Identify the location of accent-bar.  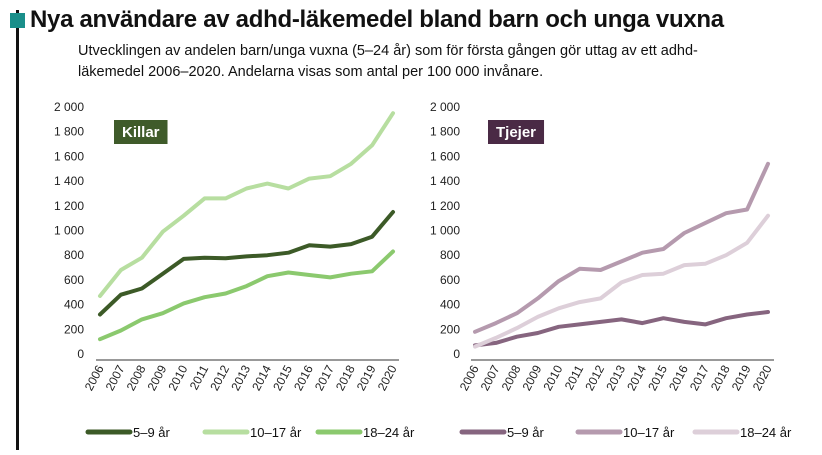
(17, 230).